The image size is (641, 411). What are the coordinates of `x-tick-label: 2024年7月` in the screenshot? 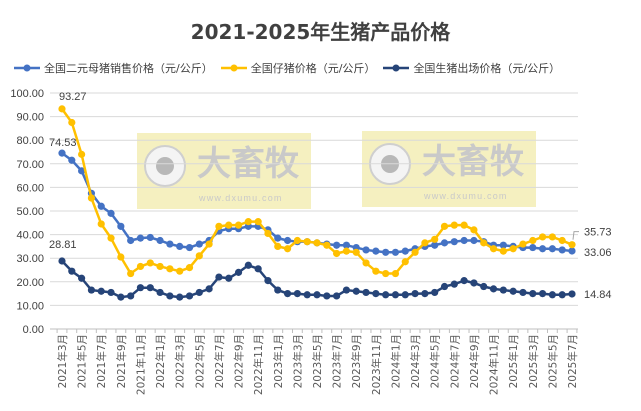 It's located at (454, 361).